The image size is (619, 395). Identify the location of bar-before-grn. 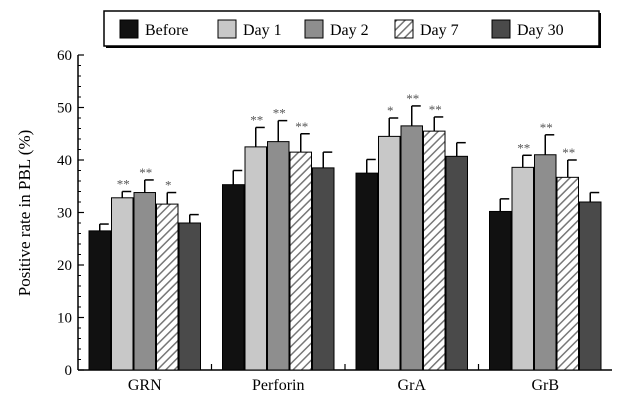
(99, 300).